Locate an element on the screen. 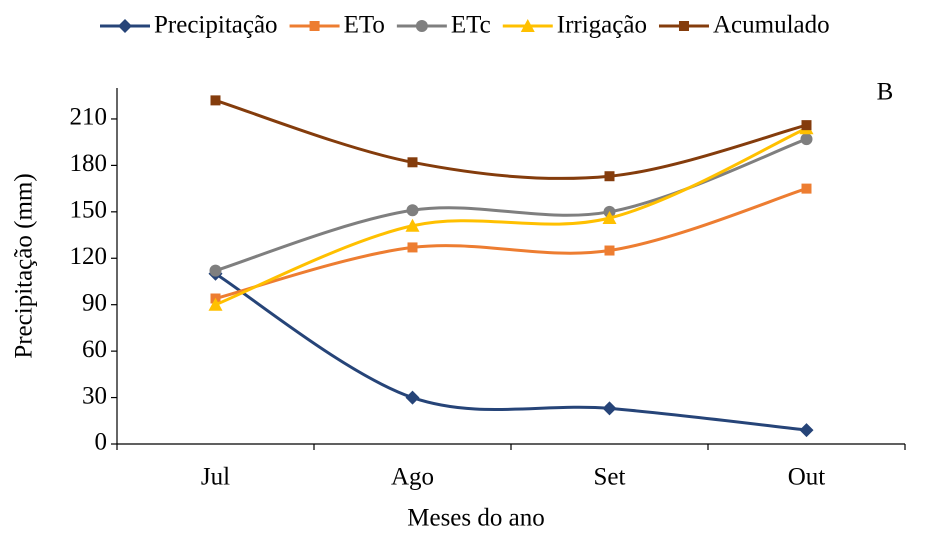 The height and width of the screenshot is (533, 931). legend-label: Irrigação is located at coordinates (602, 25).